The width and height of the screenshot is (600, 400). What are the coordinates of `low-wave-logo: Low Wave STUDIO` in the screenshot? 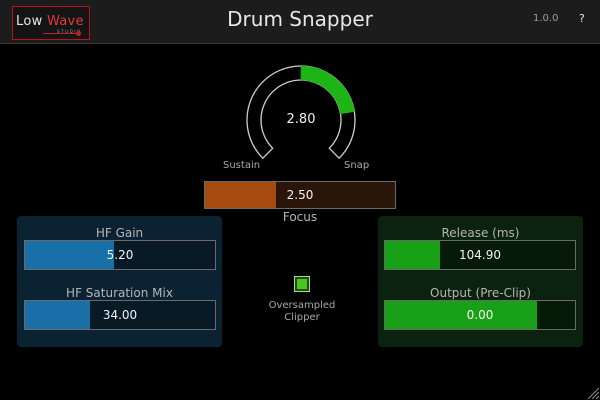 It's located at (51, 23).